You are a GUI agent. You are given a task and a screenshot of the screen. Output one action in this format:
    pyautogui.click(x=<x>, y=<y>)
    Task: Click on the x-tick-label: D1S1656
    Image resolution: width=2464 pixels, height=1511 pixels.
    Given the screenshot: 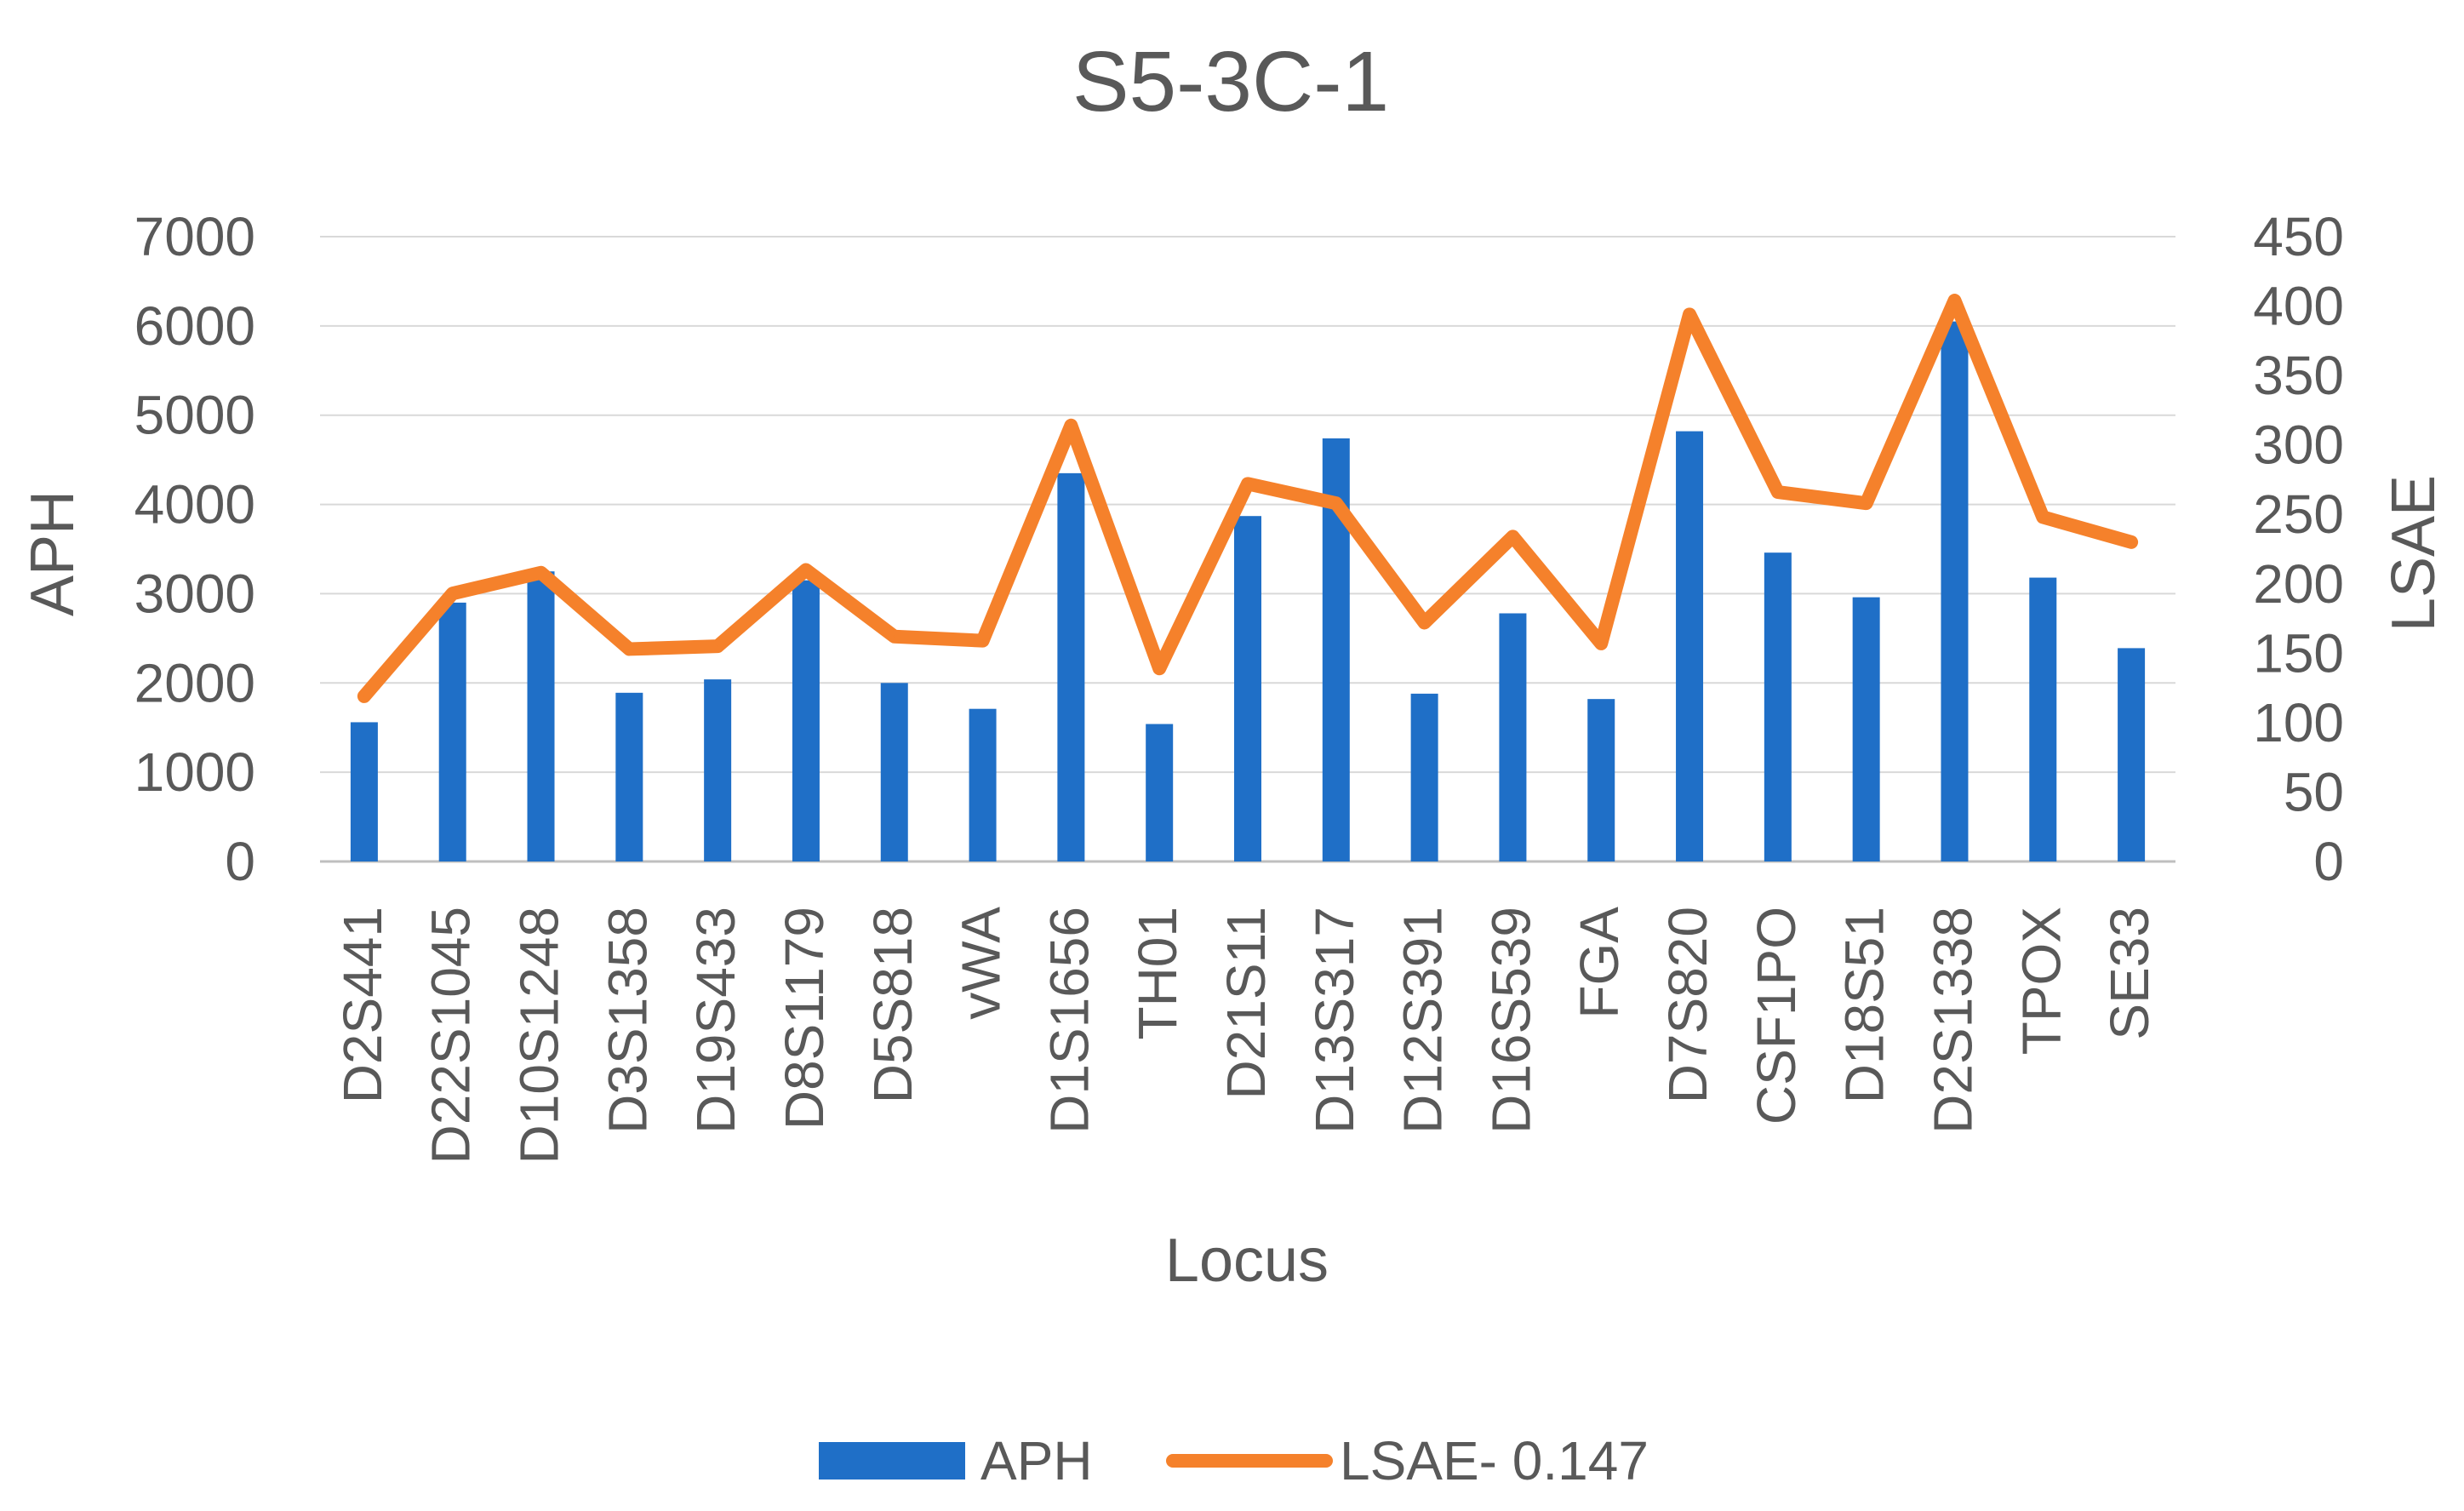 What is the action you would take?
    pyautogui.click(x=1069, y=1020)
    